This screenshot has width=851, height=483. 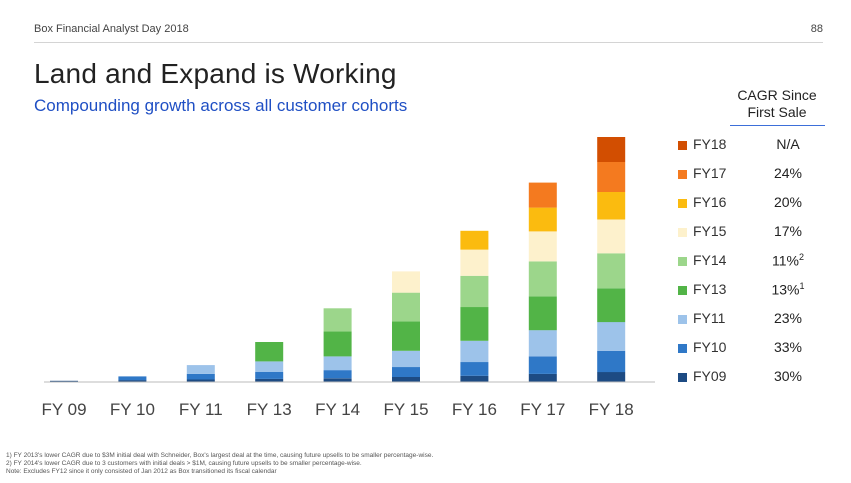 What do you see at coordinates (406, 336) in the screenshot?
I see `bar-segment-fy13-fy15` at bounding box center [406, 336].